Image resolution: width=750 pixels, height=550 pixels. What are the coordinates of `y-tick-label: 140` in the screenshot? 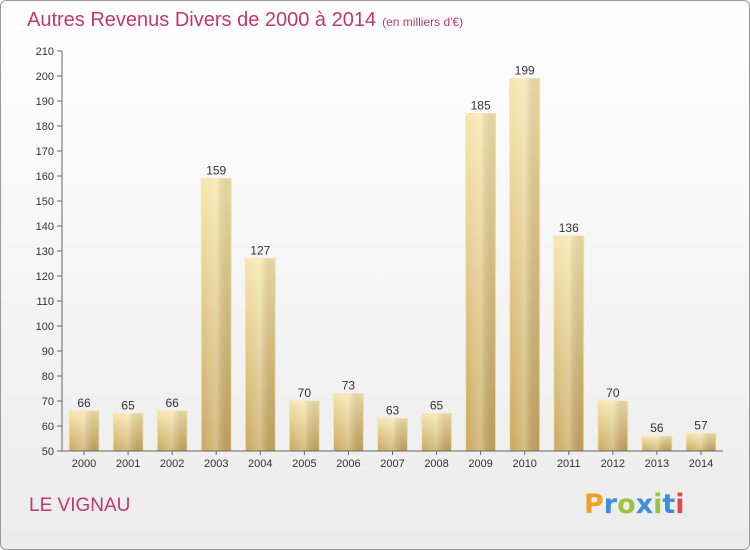 It's located at (45, 227).